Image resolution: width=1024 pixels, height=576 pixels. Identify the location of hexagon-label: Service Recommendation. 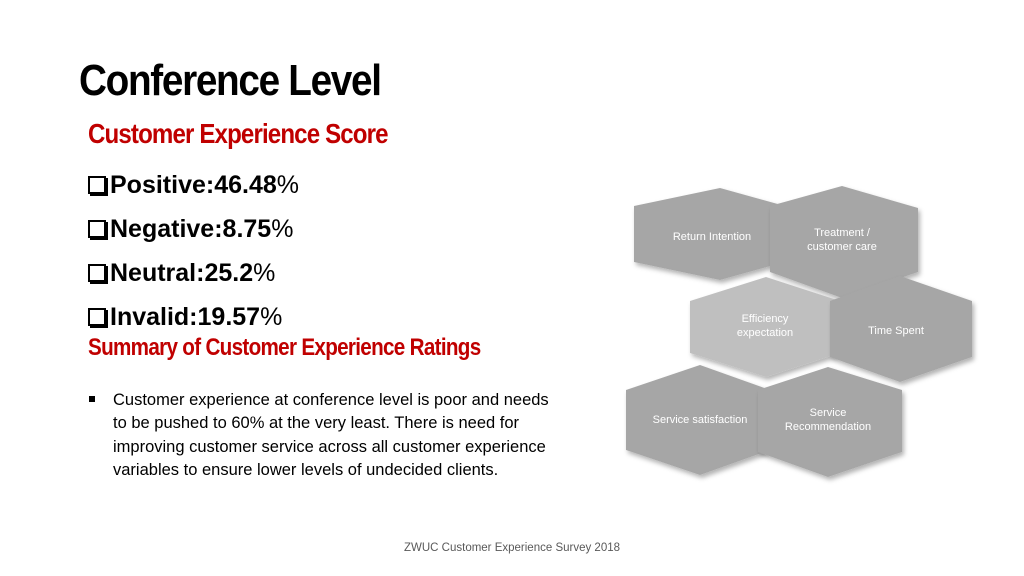
(828, 420).